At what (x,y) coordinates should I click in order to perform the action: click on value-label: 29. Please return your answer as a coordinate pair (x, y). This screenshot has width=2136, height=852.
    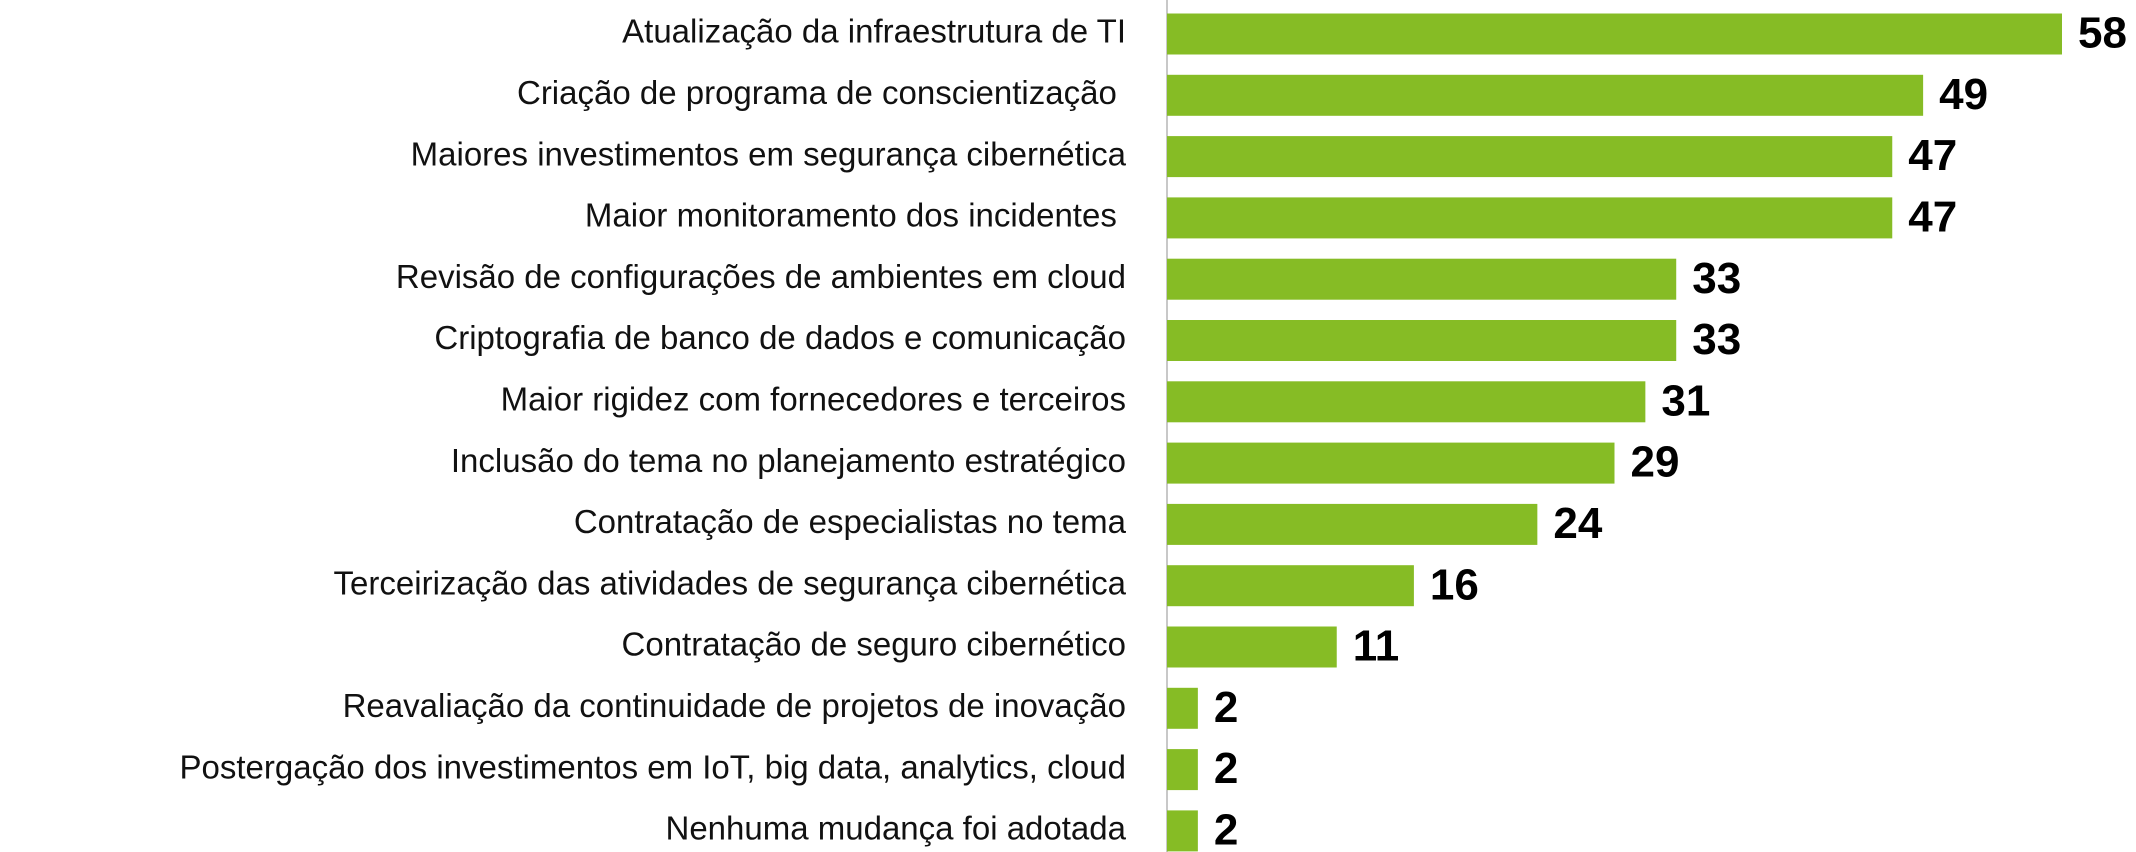
    Looking at the image, I should click on (1655, 462).